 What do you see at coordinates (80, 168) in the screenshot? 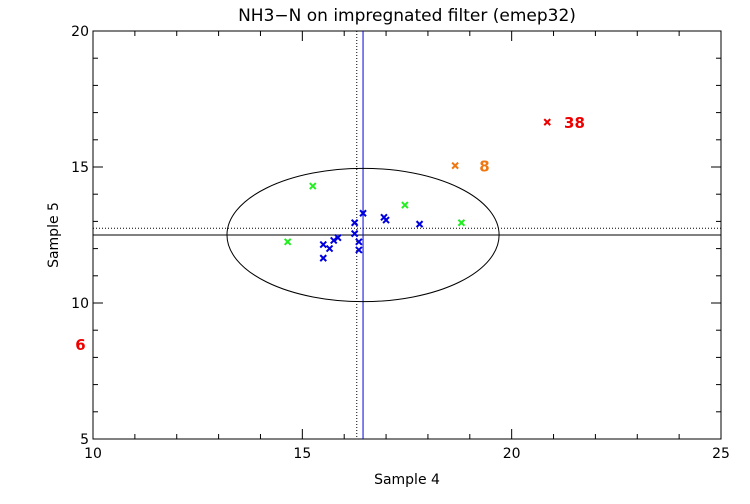
I see `y-tick-label: 15` at bounding box center [80, 168].